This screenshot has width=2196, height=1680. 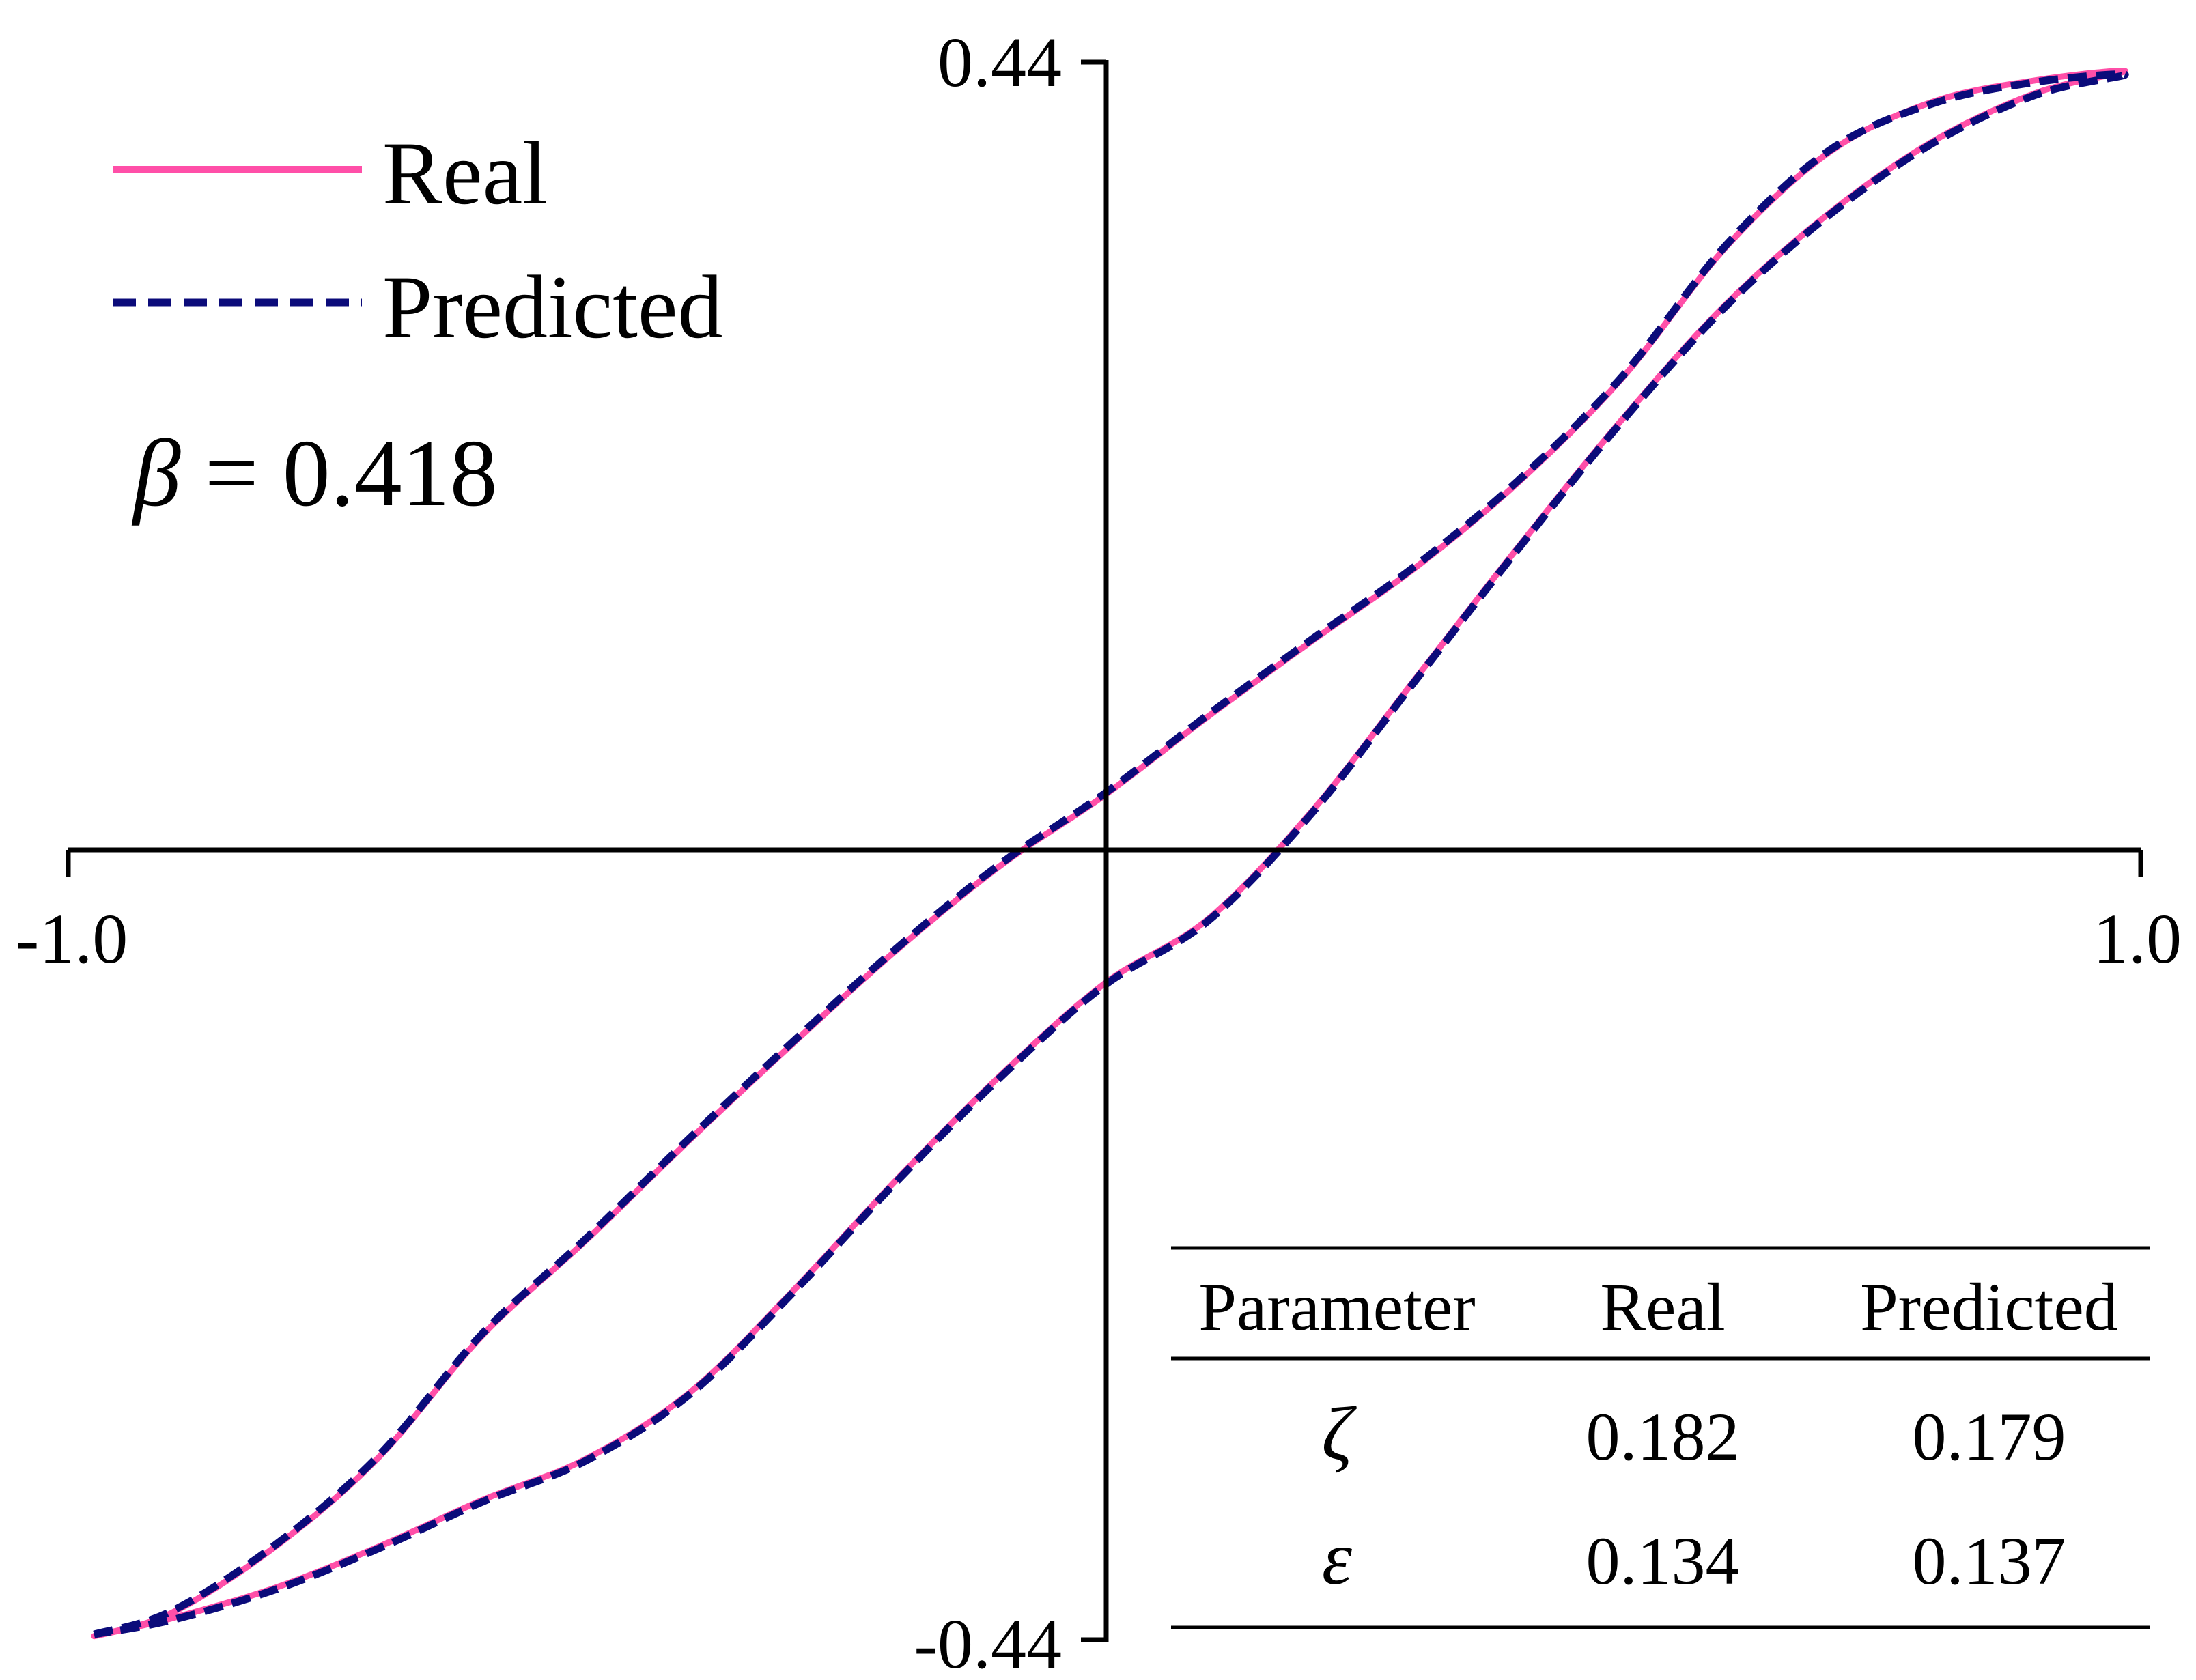 What do you see at coordinates (1990, 1437) in the screenshot?
I see `table-cell-predicted-zeta: 0.179` at bounding box center [1990, 1437].